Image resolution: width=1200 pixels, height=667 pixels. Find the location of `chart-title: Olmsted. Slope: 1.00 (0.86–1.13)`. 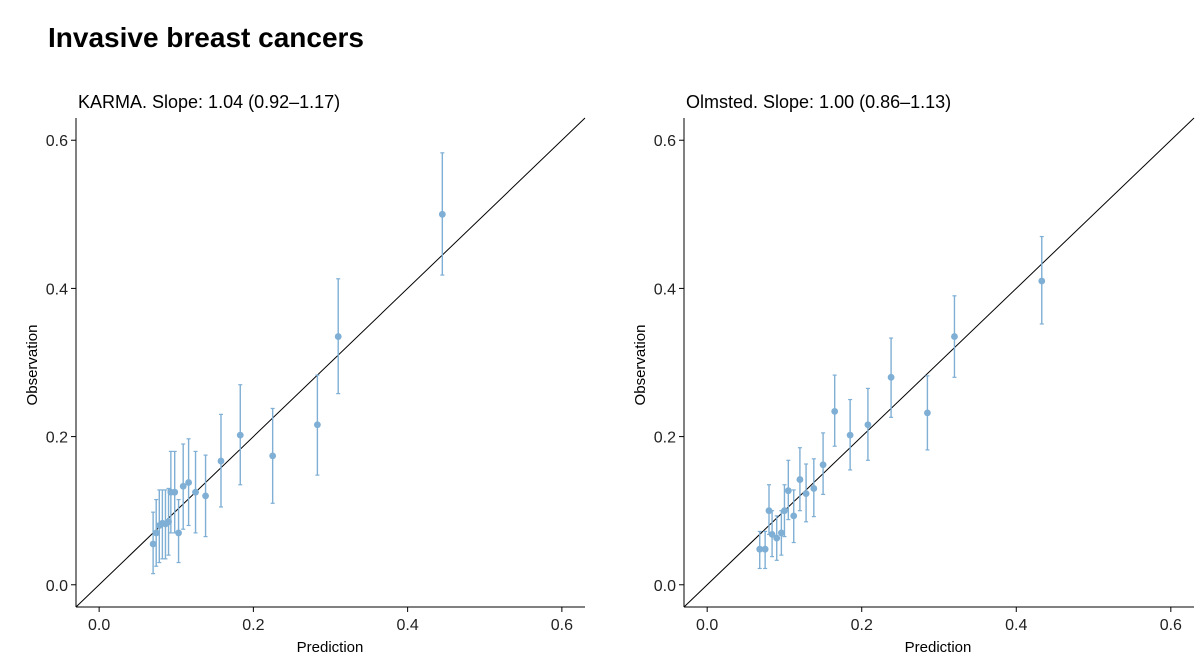

chart-title: Olmsted. Slope: 1.00 (0.86–1.13) is located at coordinates (818, 102).